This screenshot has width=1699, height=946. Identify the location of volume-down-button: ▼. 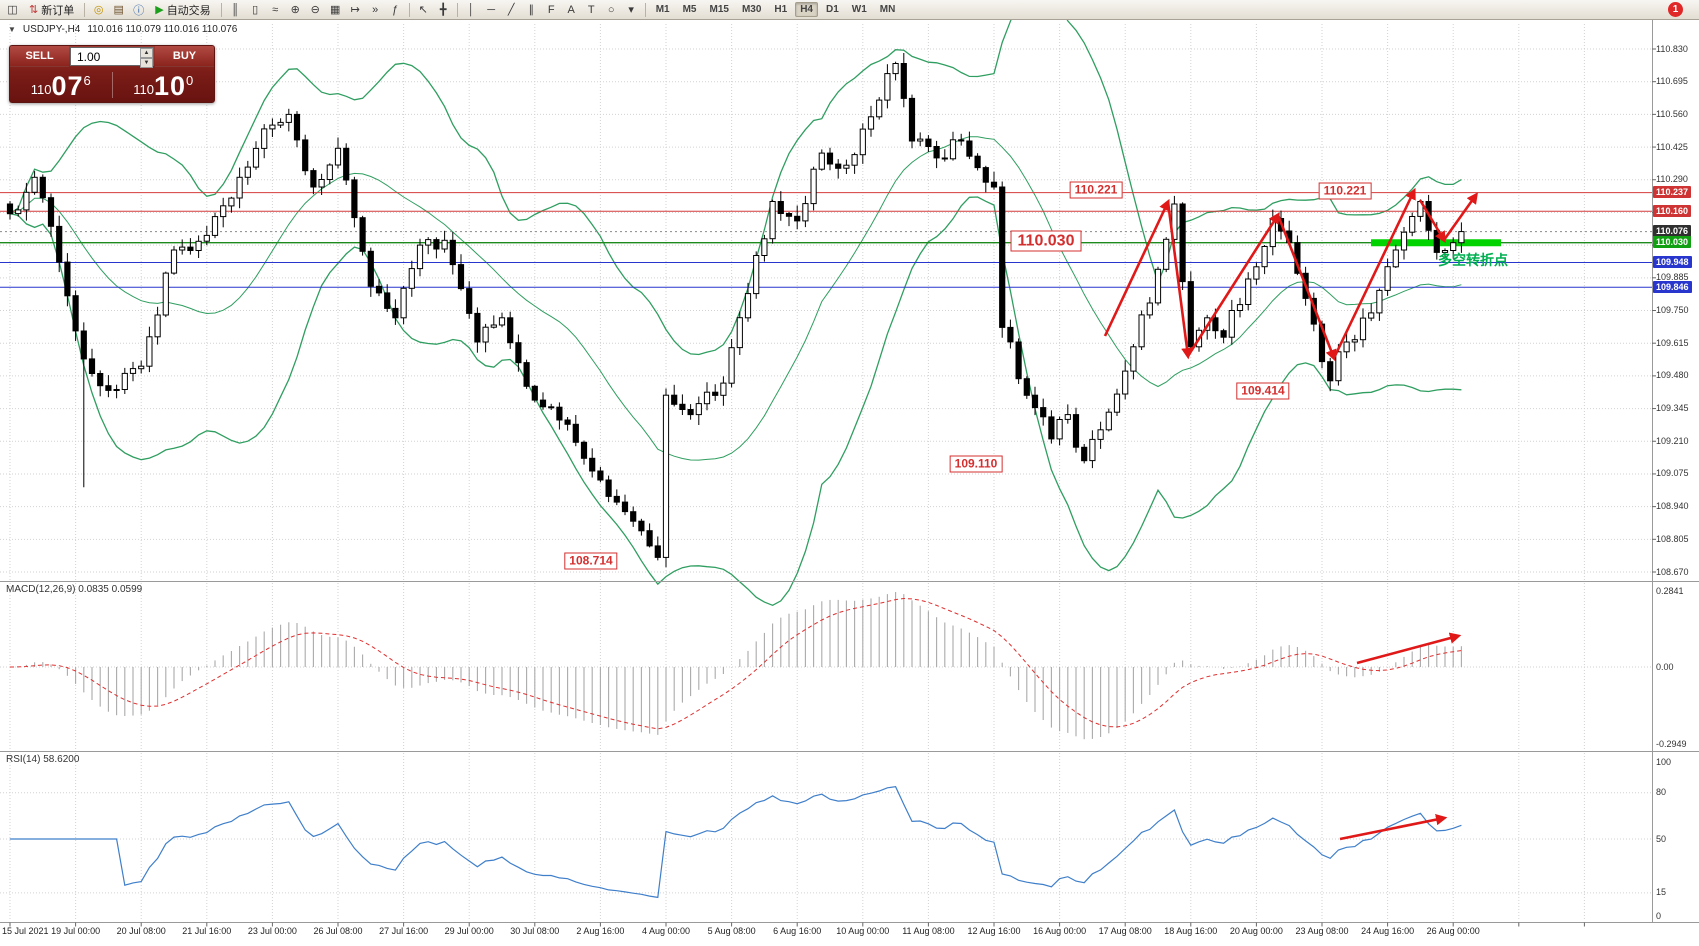
(146, 63).